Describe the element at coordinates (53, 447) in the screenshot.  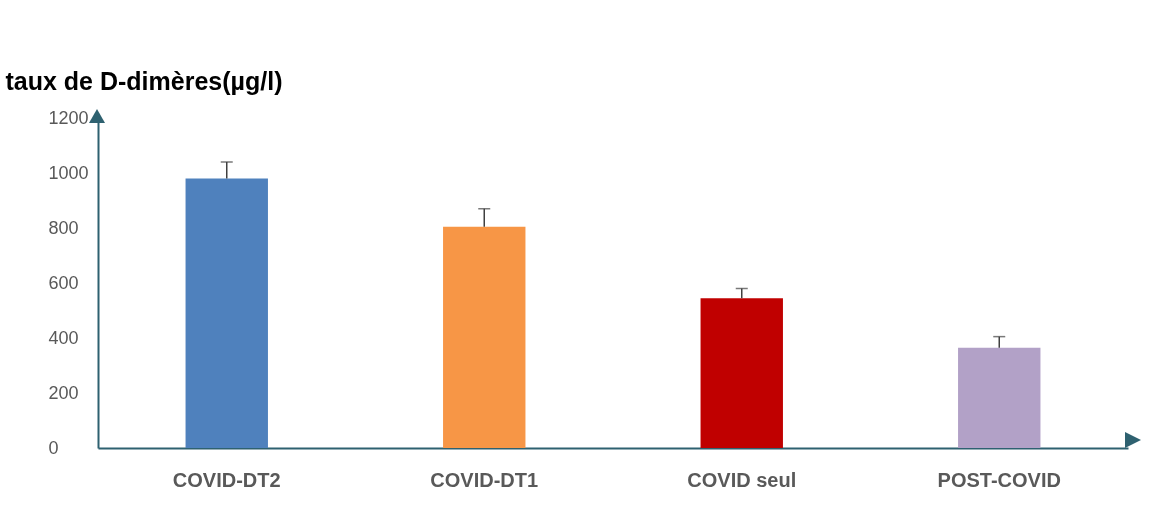
I see `y-tick-label: 0` at that location.